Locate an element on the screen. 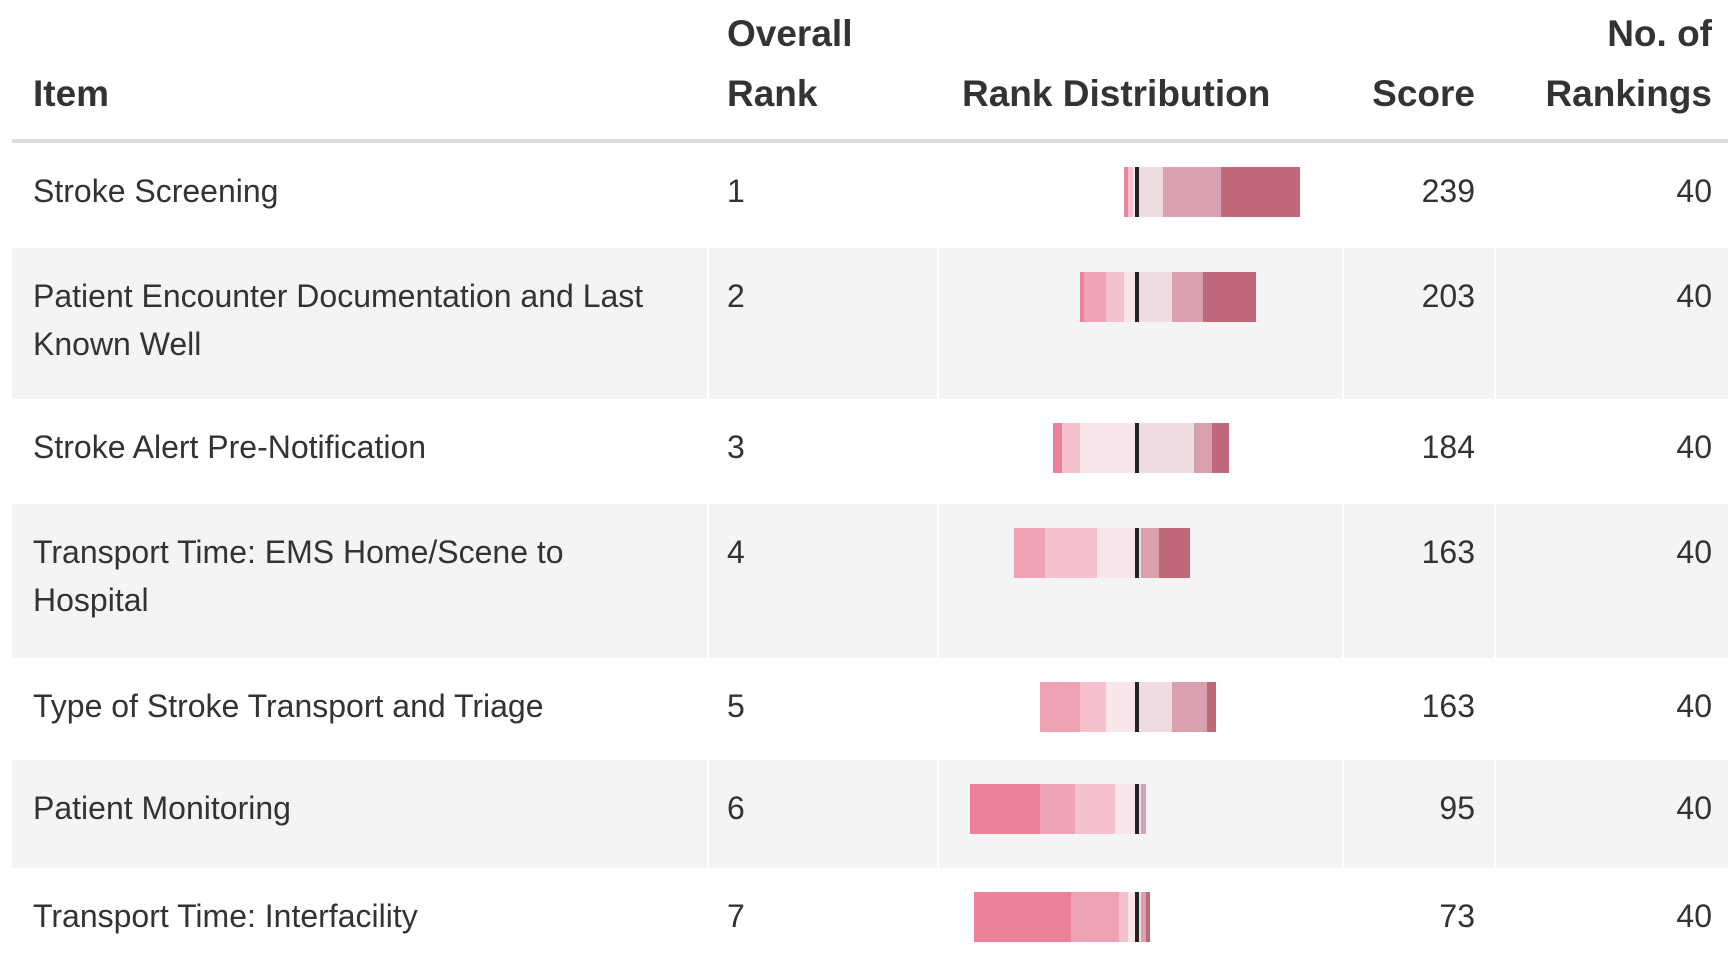 This screenshot has width=1728, height=971. table-row: Stroke Screening 1 239 40 is located at coordinates (870, 195).